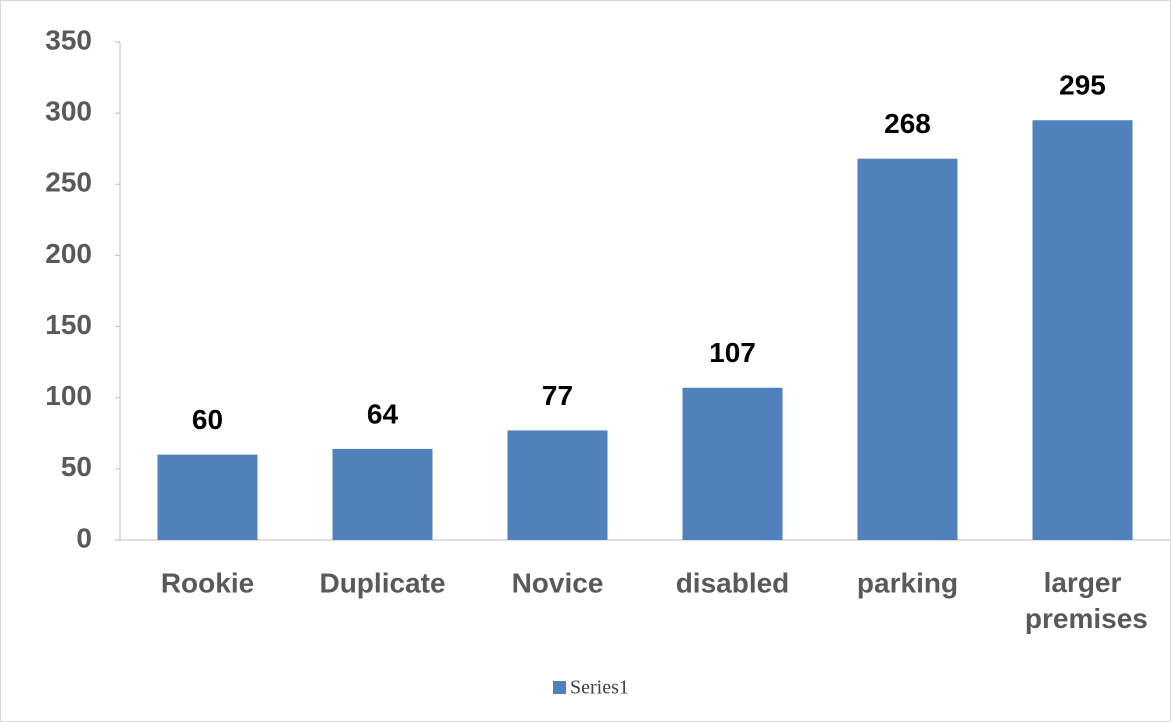 This screenshot has height=722, width=1171. What do you see at coordinates (68, 324) in the screenshot?
I see `y-tick-label: 150` at bounding box center [68, 324].